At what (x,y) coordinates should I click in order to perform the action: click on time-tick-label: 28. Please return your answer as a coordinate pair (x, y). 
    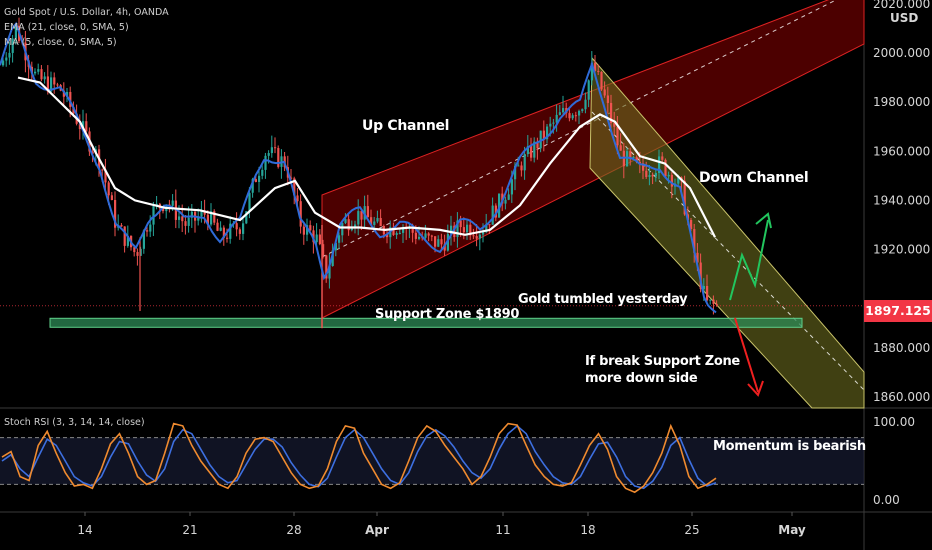
    Looking at the image, I should click on (293, 530).